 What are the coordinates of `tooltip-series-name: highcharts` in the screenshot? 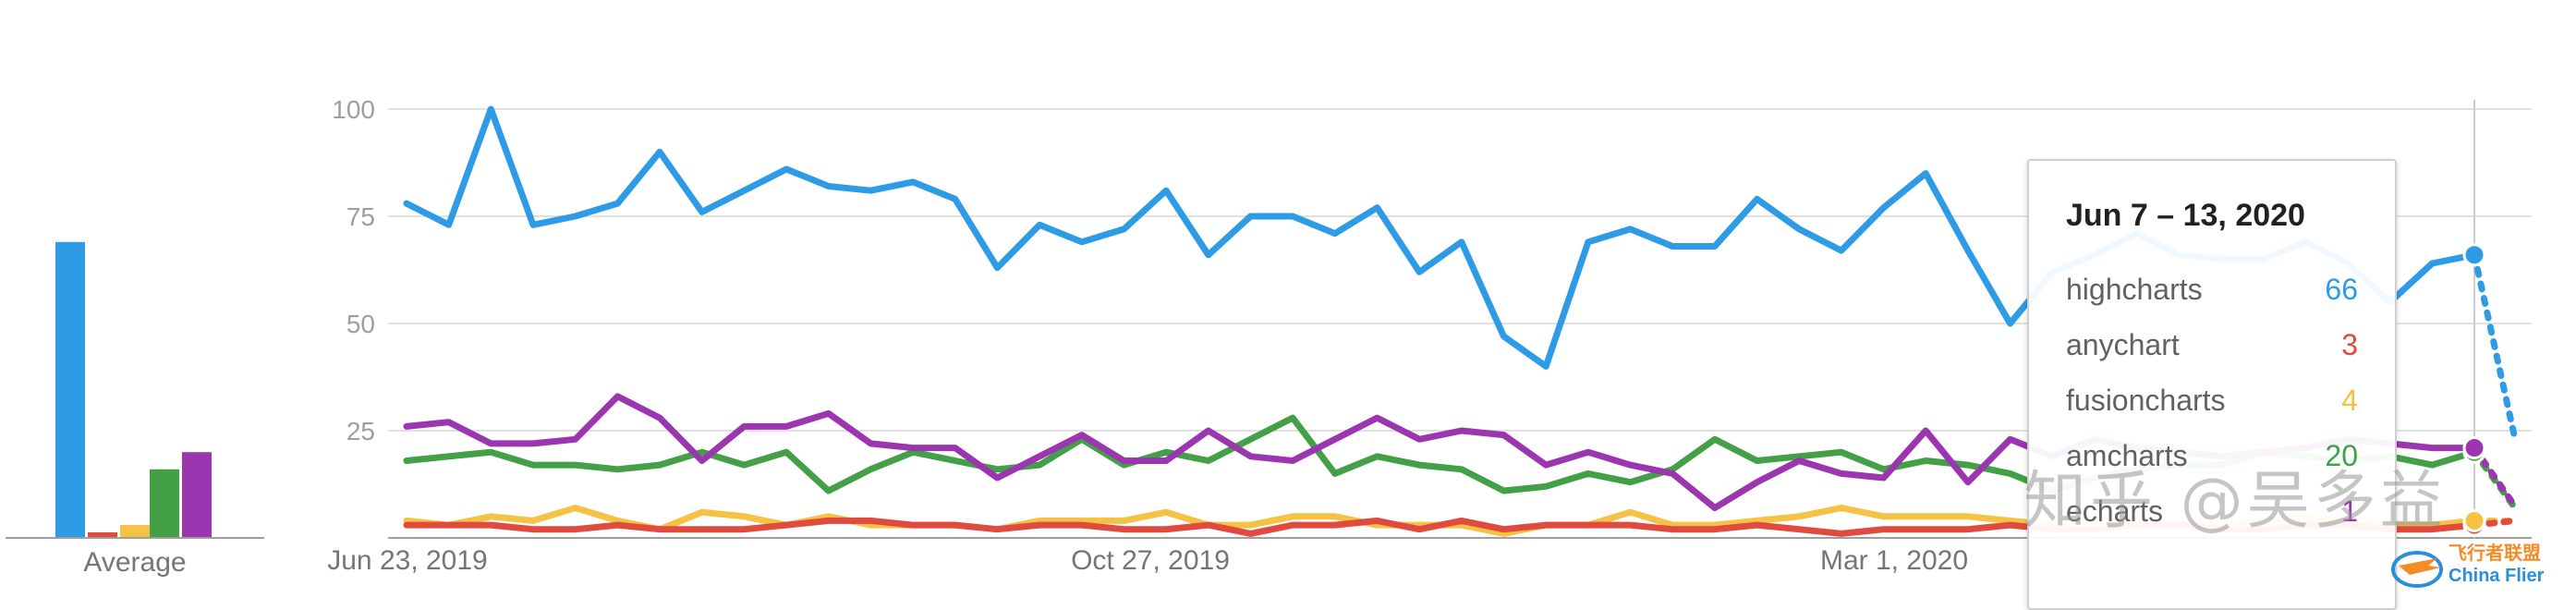 It's located at (2134, 289).